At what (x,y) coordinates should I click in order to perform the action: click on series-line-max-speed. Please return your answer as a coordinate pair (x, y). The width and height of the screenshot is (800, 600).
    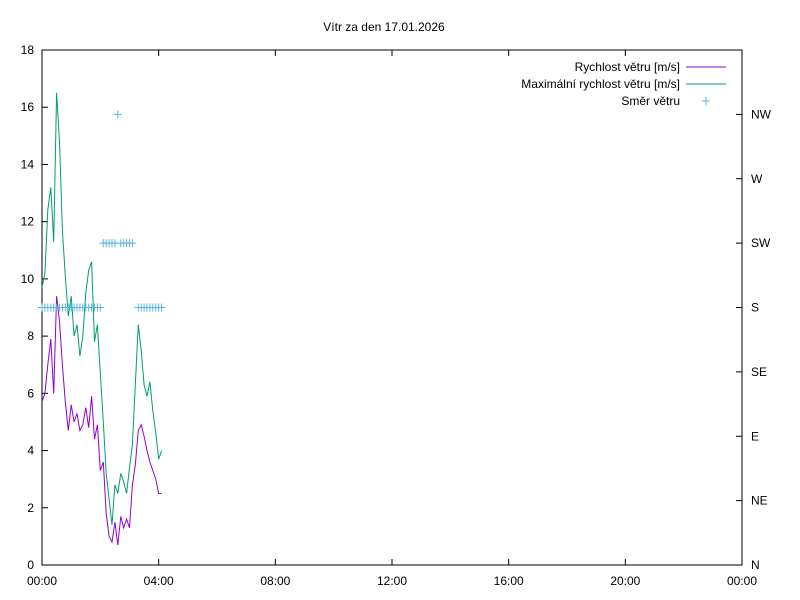
    Looking at the image, I should click on (102, 308).